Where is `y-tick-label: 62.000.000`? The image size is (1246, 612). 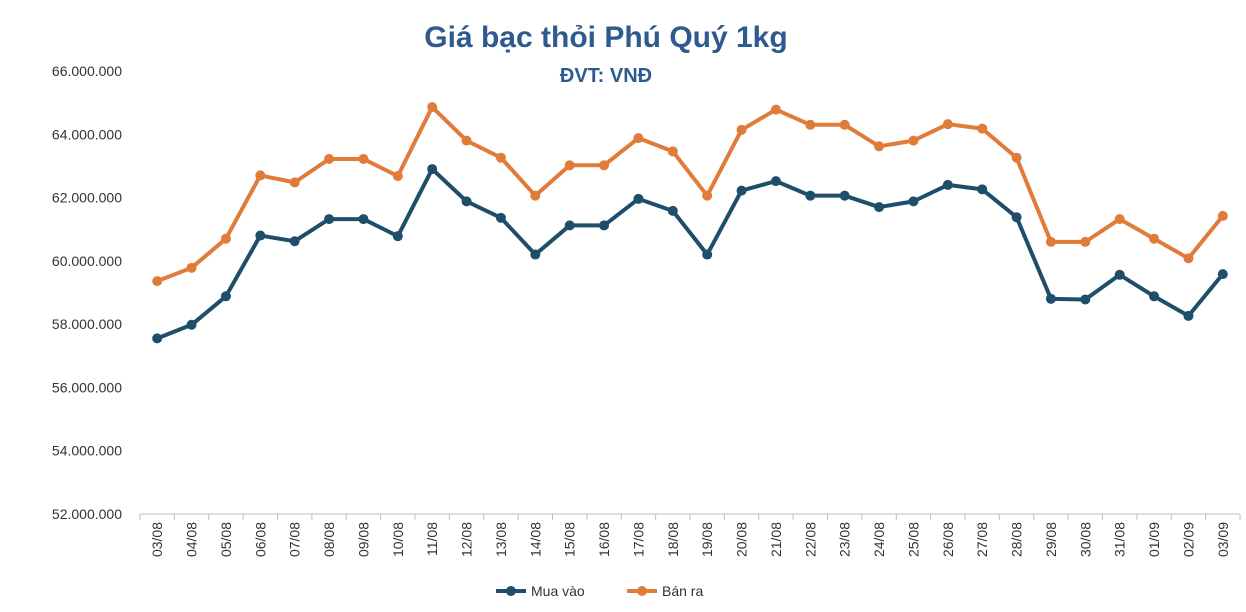
y-tick-label: 62.000.000 is located at coordinates (87, 198).